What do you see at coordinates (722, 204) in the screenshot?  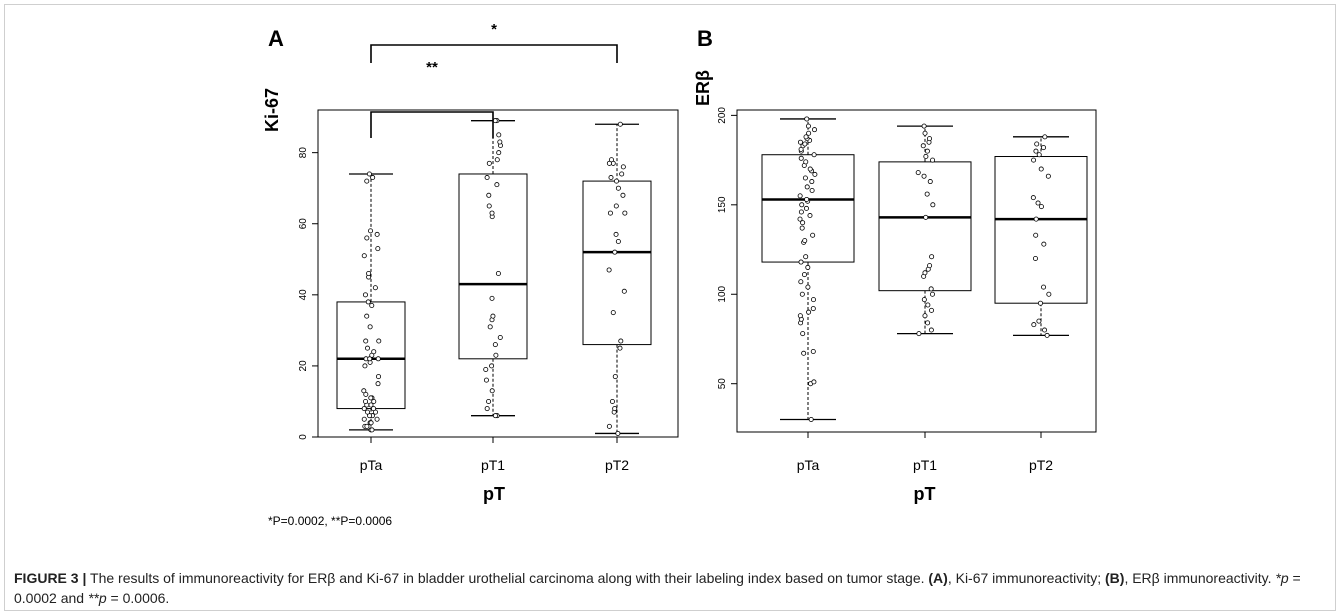 I see `y-tick-label: 150` at bounding box center [722, 204].